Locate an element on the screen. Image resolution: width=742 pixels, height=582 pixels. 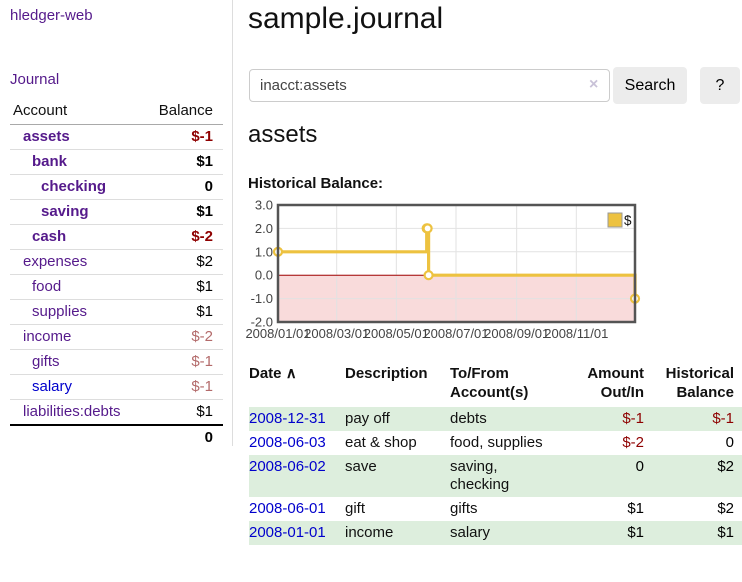
legend-label: $ is located at coordinates (628, 220).